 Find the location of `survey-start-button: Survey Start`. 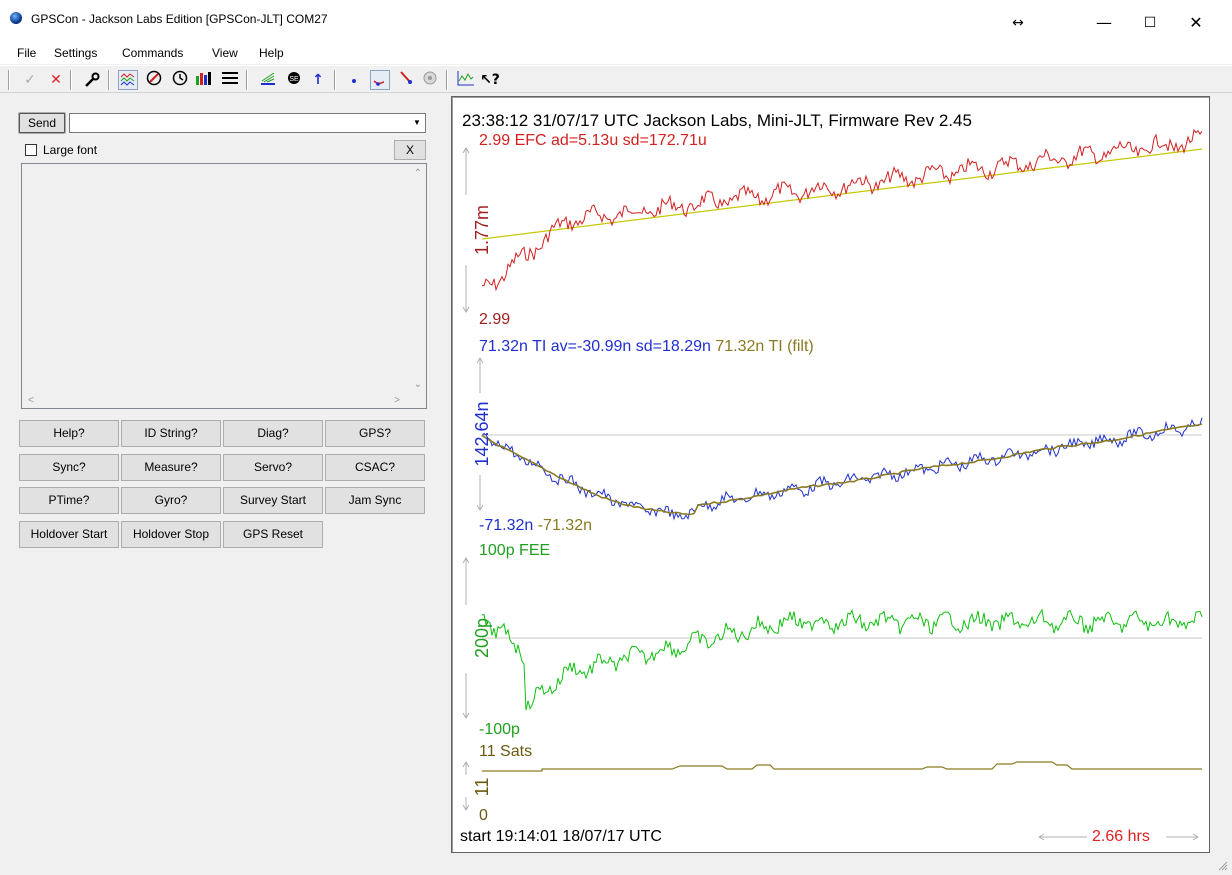

survey-start-button: Survey Start is located at coordinates (273, 500).